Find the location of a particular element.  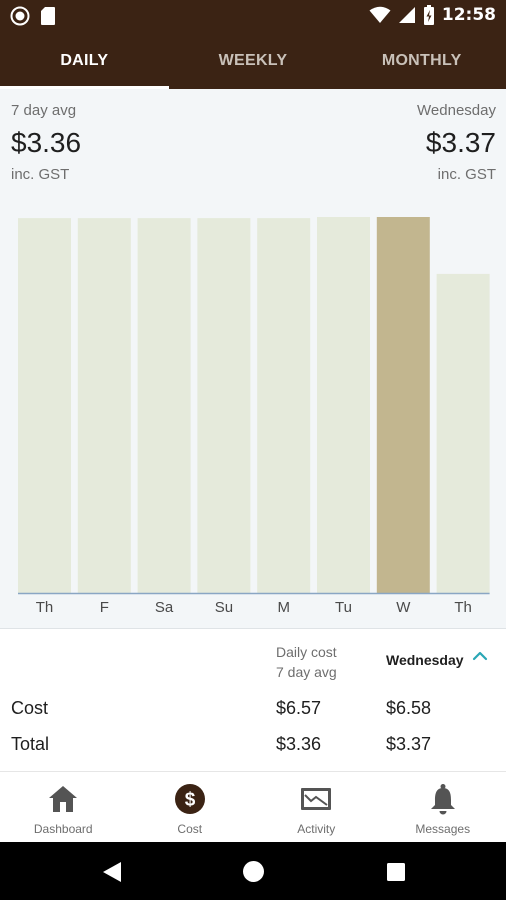

wifi-icon is located at coordinates (380, 14).